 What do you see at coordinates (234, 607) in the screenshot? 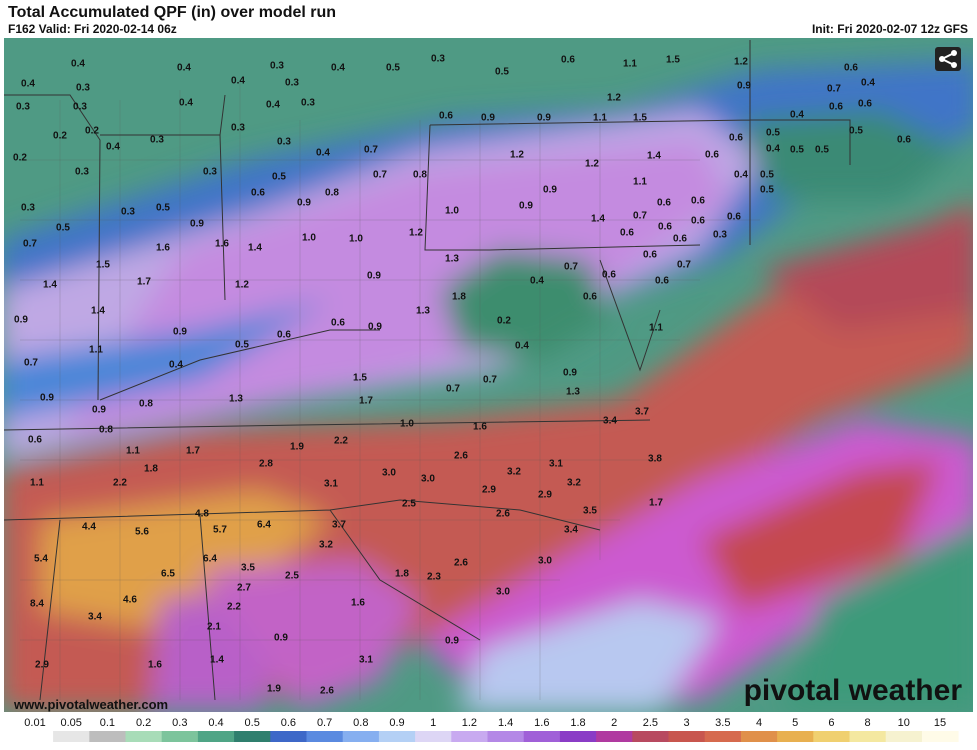
I see `qpf-label: 2.2` at bounding box center [234, 607].